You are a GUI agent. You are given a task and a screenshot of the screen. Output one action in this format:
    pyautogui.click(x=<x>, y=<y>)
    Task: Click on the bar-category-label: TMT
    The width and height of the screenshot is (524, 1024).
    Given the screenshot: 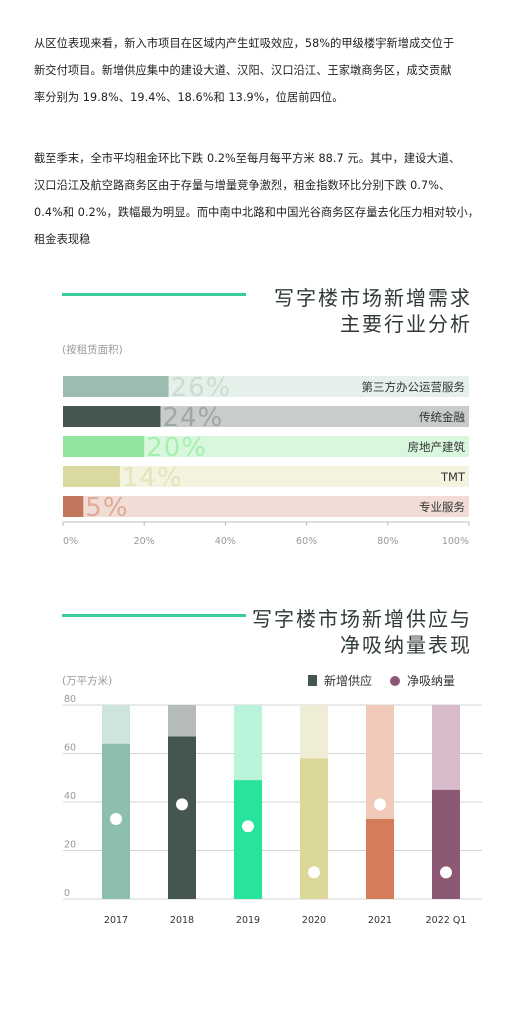 What is the action you would take?
    pyautogui.click(x=453, y=477)
    